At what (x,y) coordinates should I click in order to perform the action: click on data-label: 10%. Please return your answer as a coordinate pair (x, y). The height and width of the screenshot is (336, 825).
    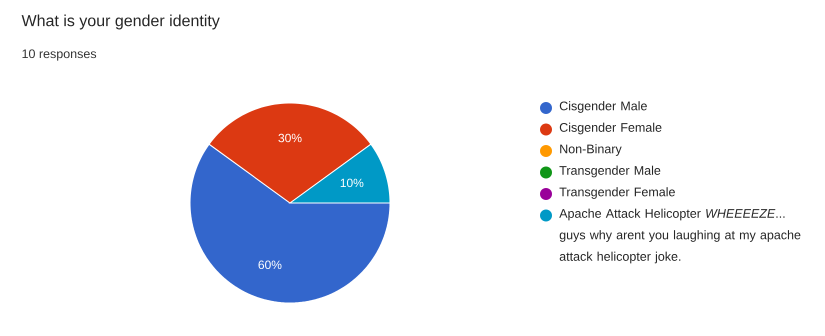
    Looking at the image, I should click on (352, 183).